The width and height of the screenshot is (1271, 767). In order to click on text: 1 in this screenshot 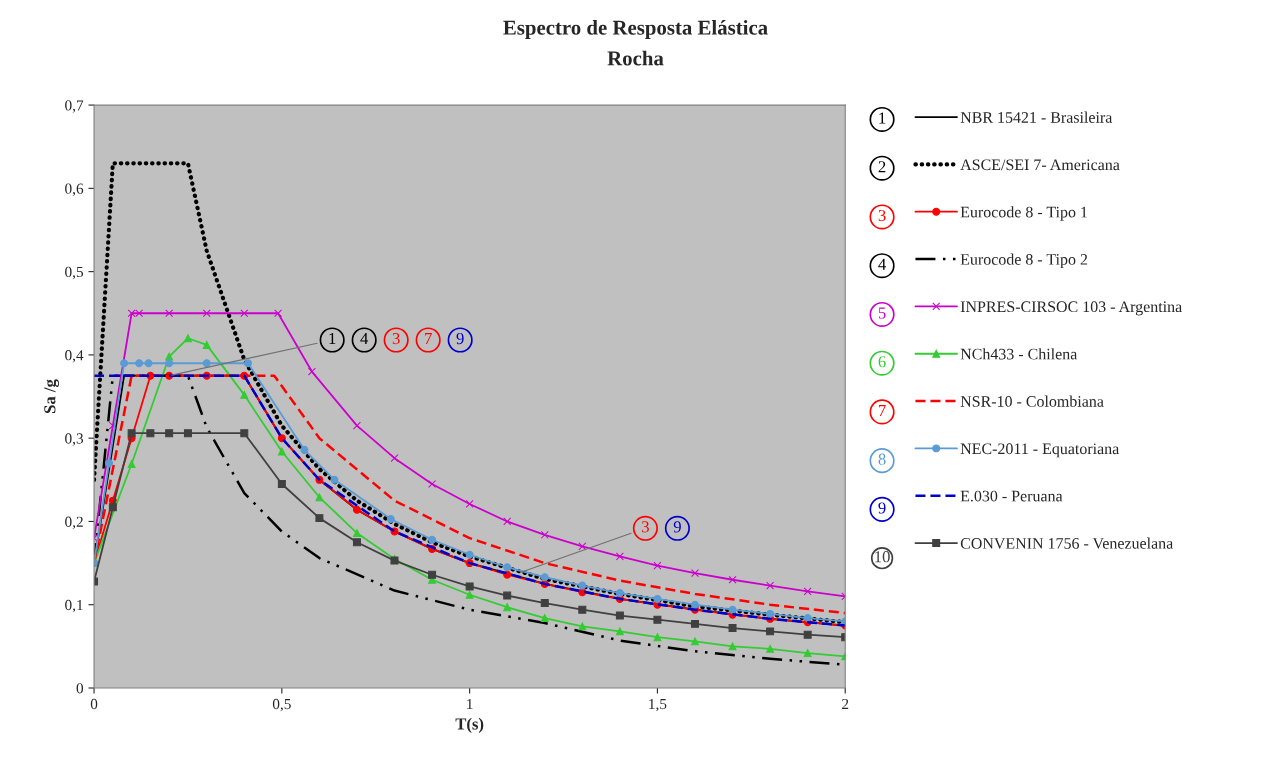, I will do `click(882, 118)`.